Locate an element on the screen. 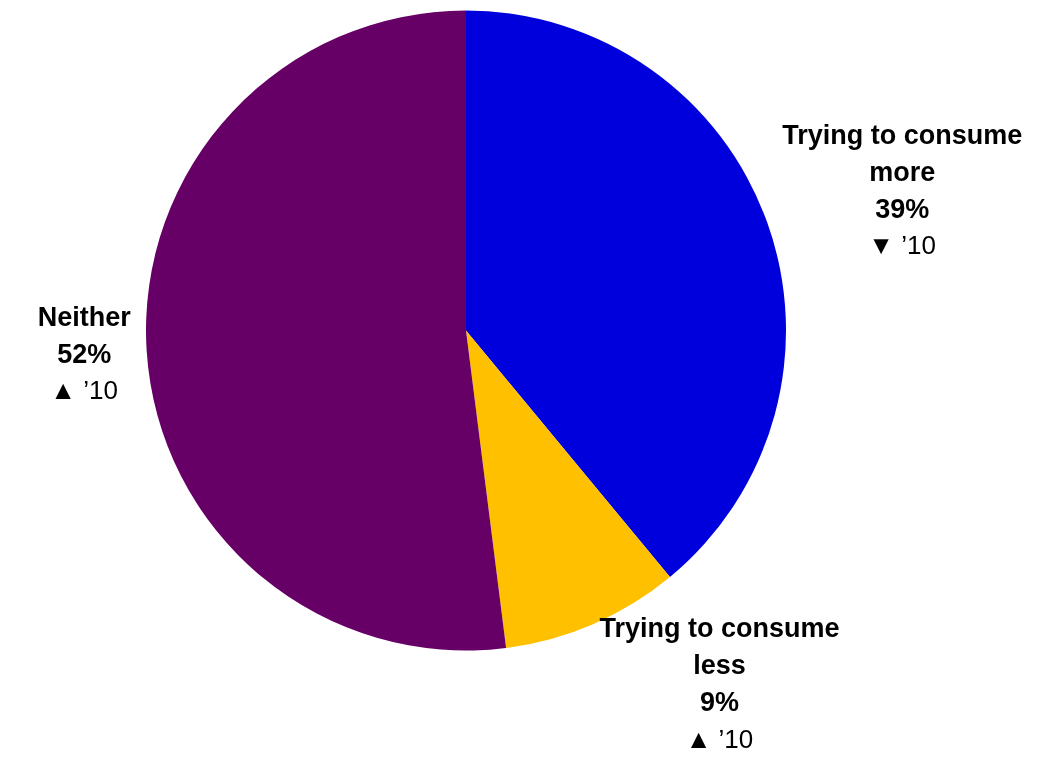 Image resolution: width=1051 pixels, height=761 pixels. slice-label: Trying to consume less is located at coordinates (719, 646).